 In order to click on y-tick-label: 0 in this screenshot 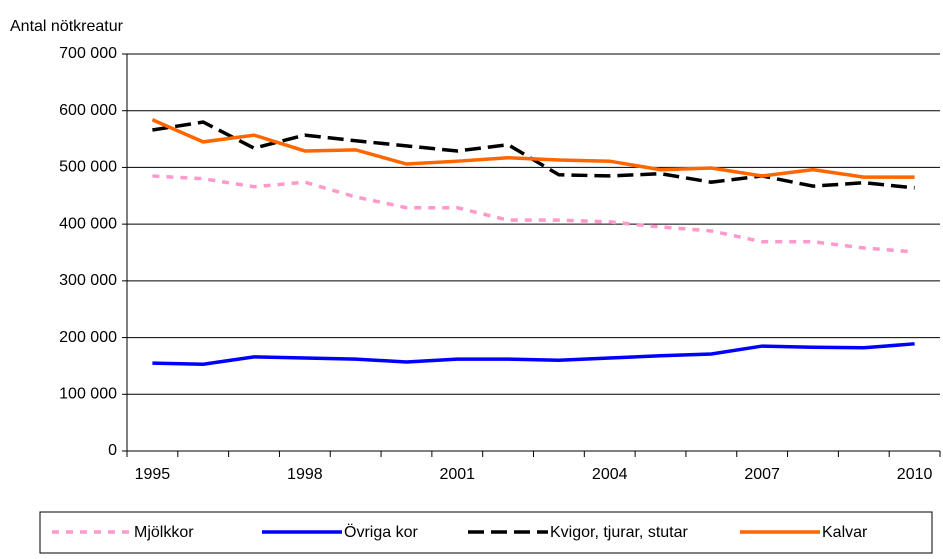, I will do `click(112, 450)`.